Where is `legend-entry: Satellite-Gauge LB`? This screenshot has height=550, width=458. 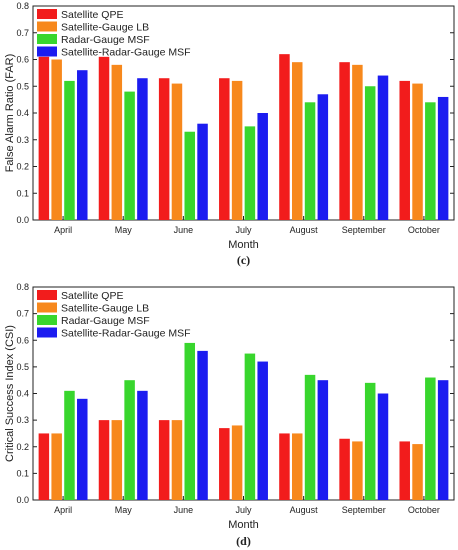 legend-entry: Satellite-Gauge LB is located at coordinates (105, 309).